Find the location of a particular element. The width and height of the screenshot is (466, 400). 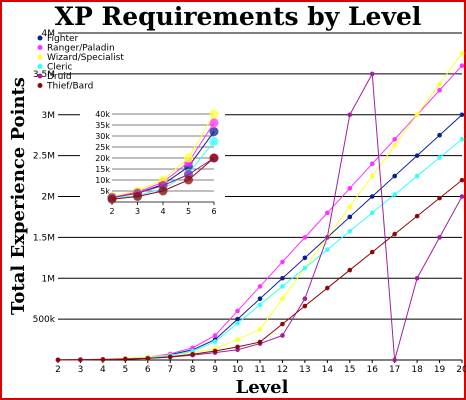

x-tick-label: 7 is located at coordinates (170, 370).